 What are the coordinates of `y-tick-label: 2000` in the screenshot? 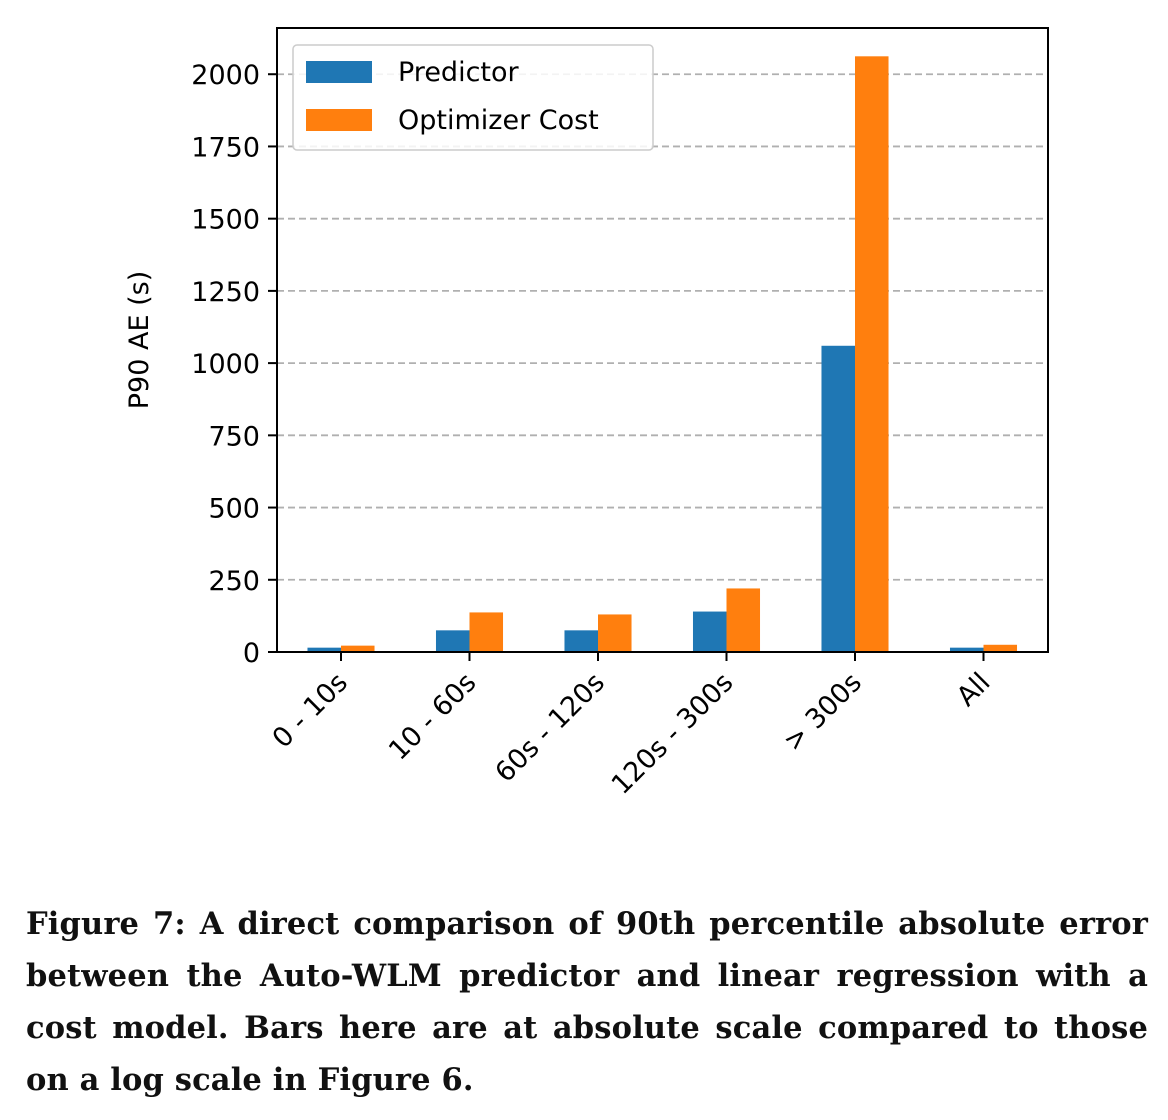 It's located at (225, 75).